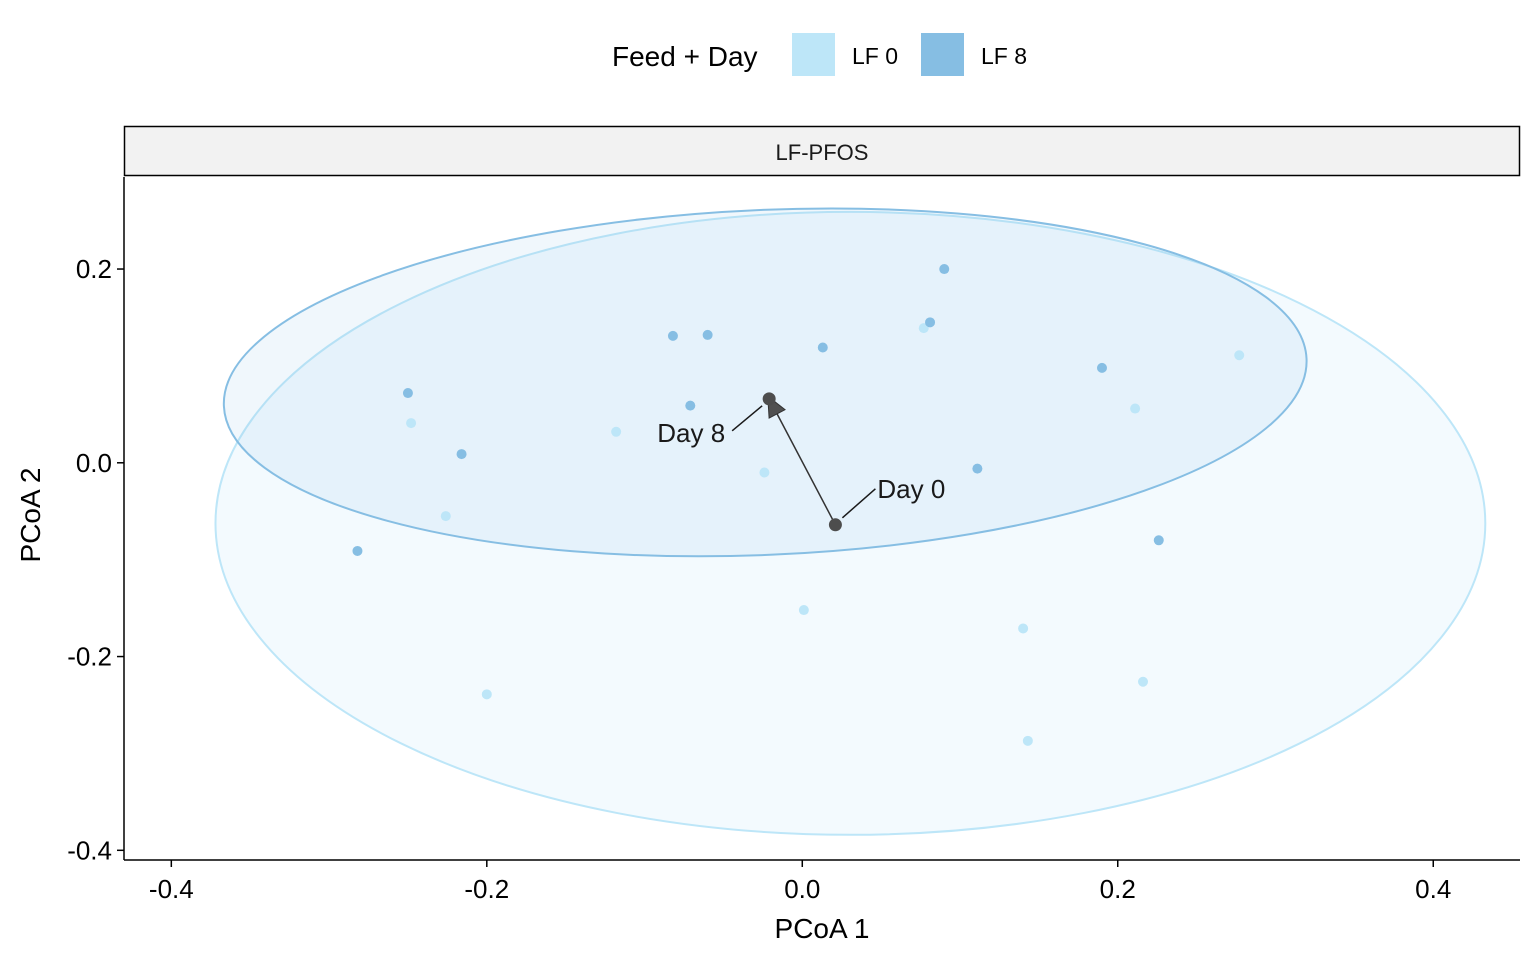  I want to click on y-tick-label: -0.4, so click(89, 850).